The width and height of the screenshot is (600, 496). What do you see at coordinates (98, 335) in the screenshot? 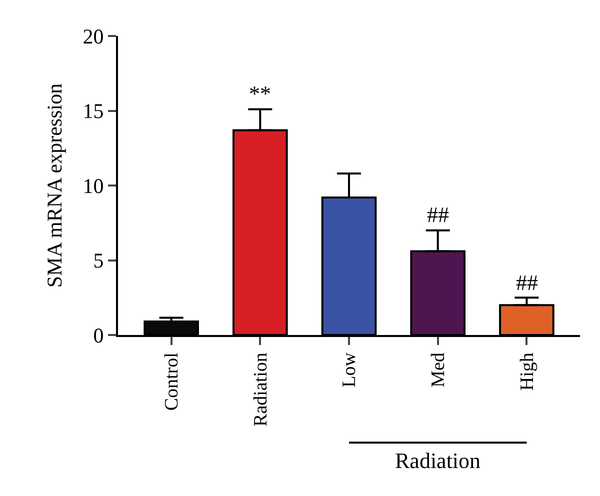
I see `y-tick-label: 0` at bounding box center [98, 335].